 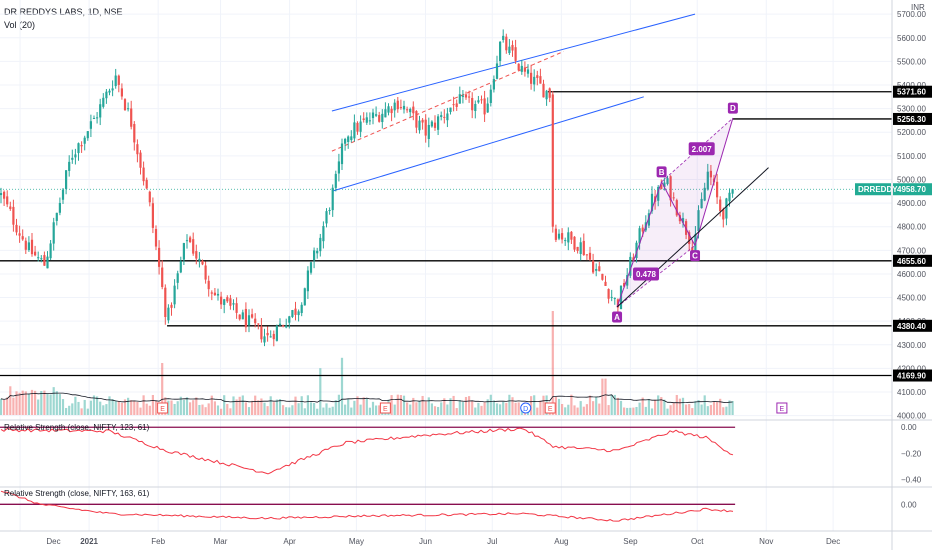 What do you see at coordinates (782, 408) in the screenshot?
I see `earnings-marker` at bounding box center [782, 408].